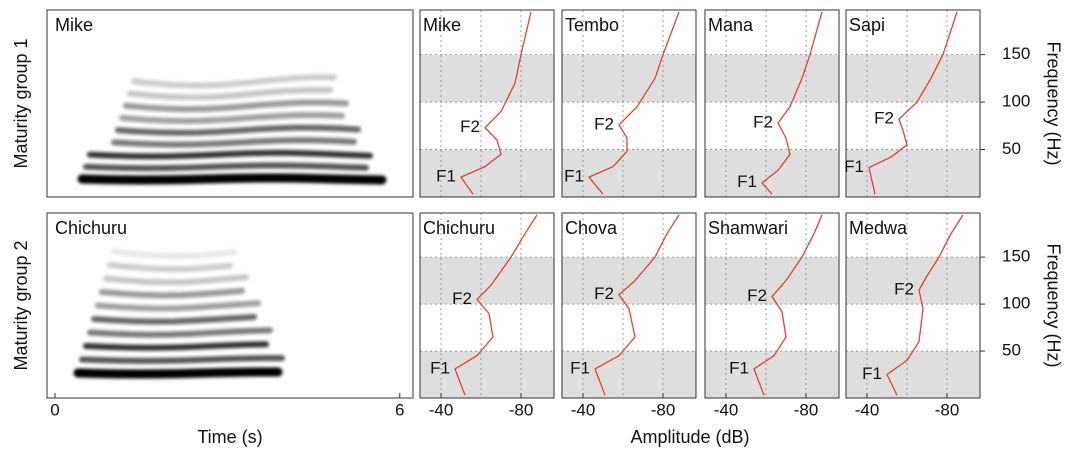 This screenshot has width=1078, height=454. Describe the element at coordinates (748, 228) in the screenshot. I see `panel-title: Shamwari` at that location.